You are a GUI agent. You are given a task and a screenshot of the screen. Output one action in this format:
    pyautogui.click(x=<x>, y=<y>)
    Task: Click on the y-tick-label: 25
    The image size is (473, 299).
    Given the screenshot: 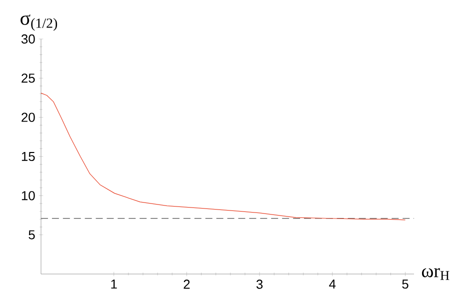 What is the action you would take?
    pyautogui.click(x=28, y=78)
    